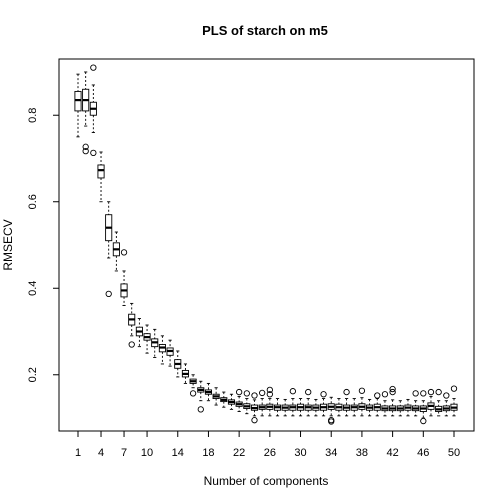  I want to click on x-tick-label: 14, so click(178, 453).